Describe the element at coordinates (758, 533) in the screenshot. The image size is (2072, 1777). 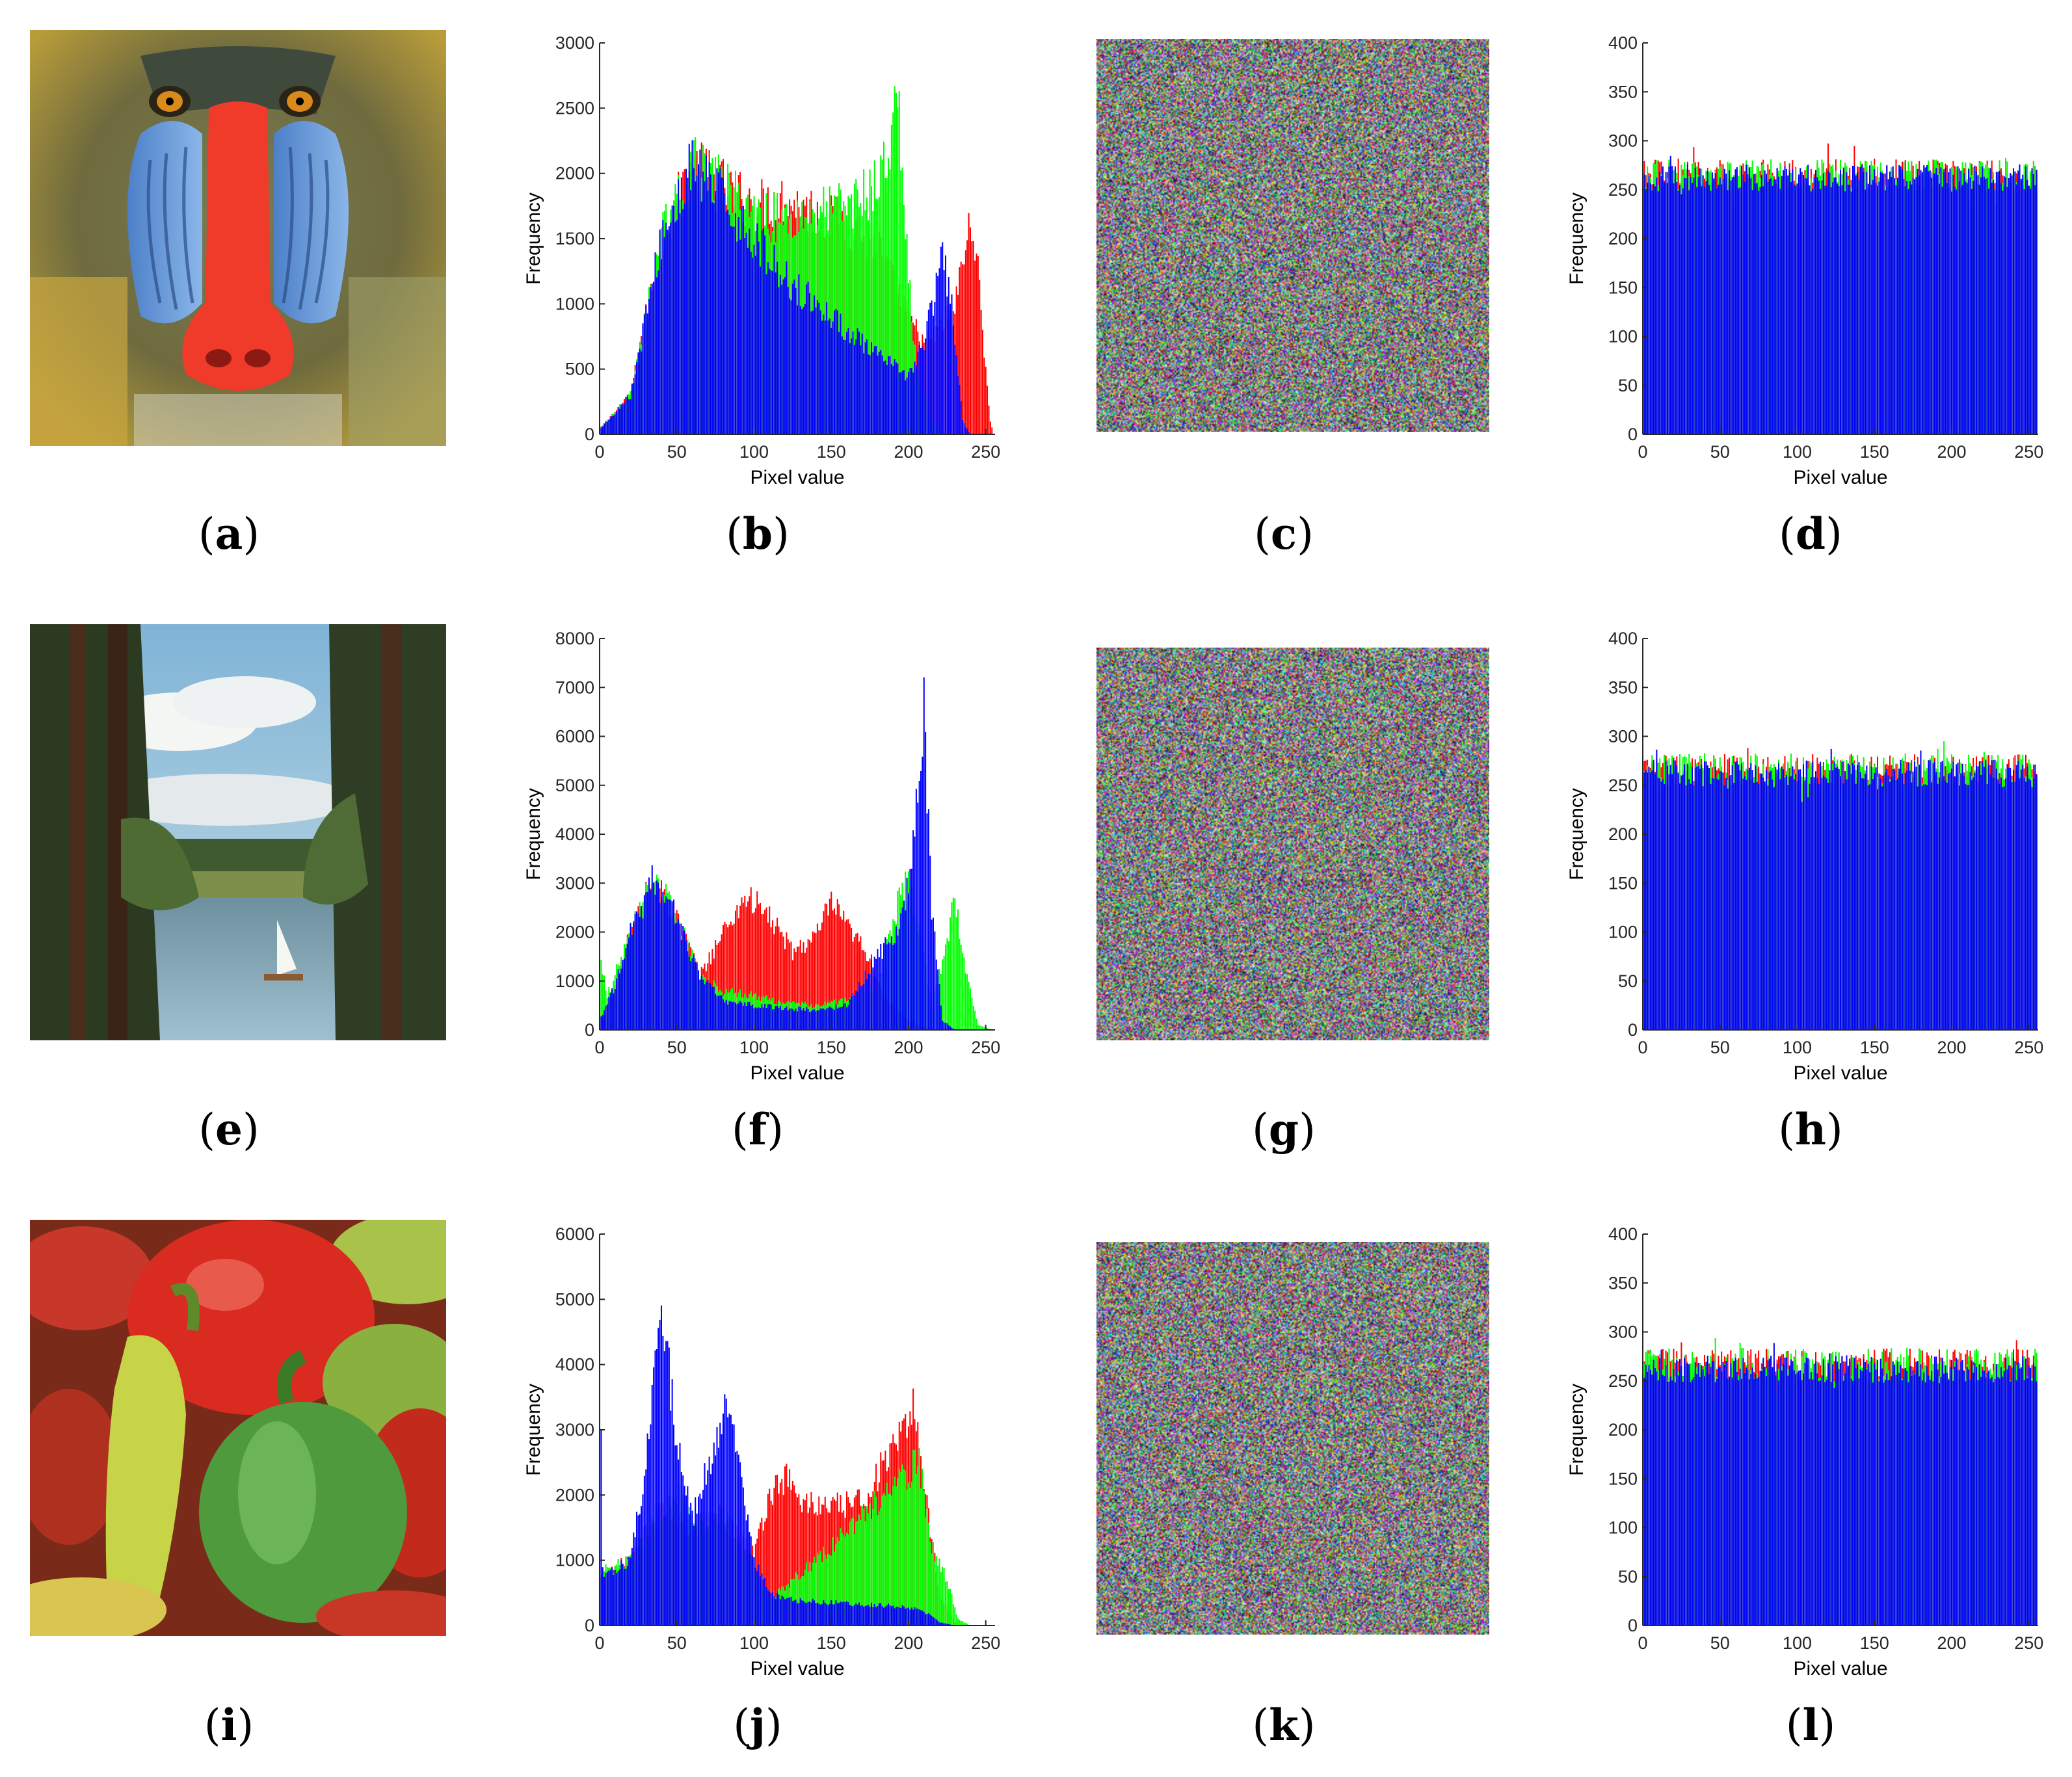
I see `subfigure-label: (b)` at that location.